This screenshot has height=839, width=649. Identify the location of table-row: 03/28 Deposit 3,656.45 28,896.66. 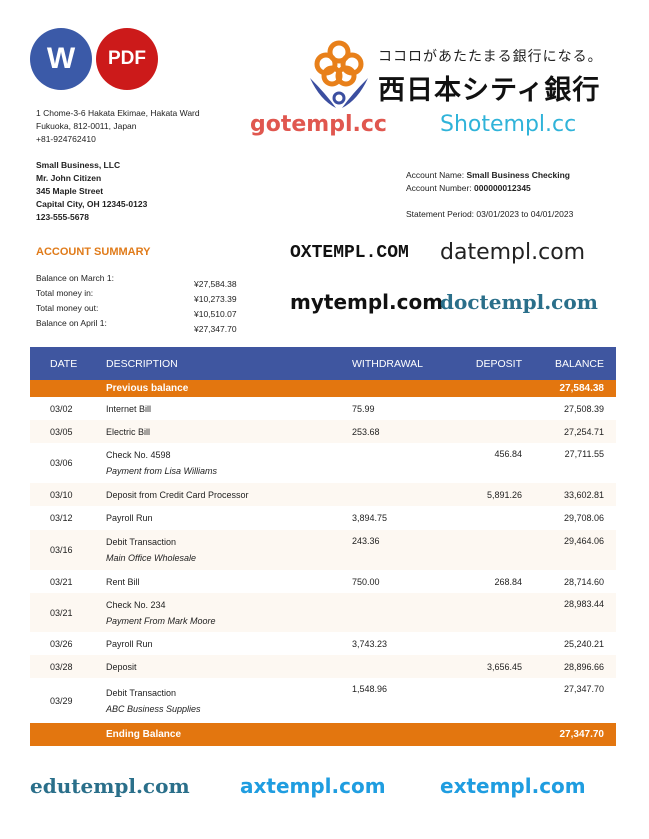
(323, 666).